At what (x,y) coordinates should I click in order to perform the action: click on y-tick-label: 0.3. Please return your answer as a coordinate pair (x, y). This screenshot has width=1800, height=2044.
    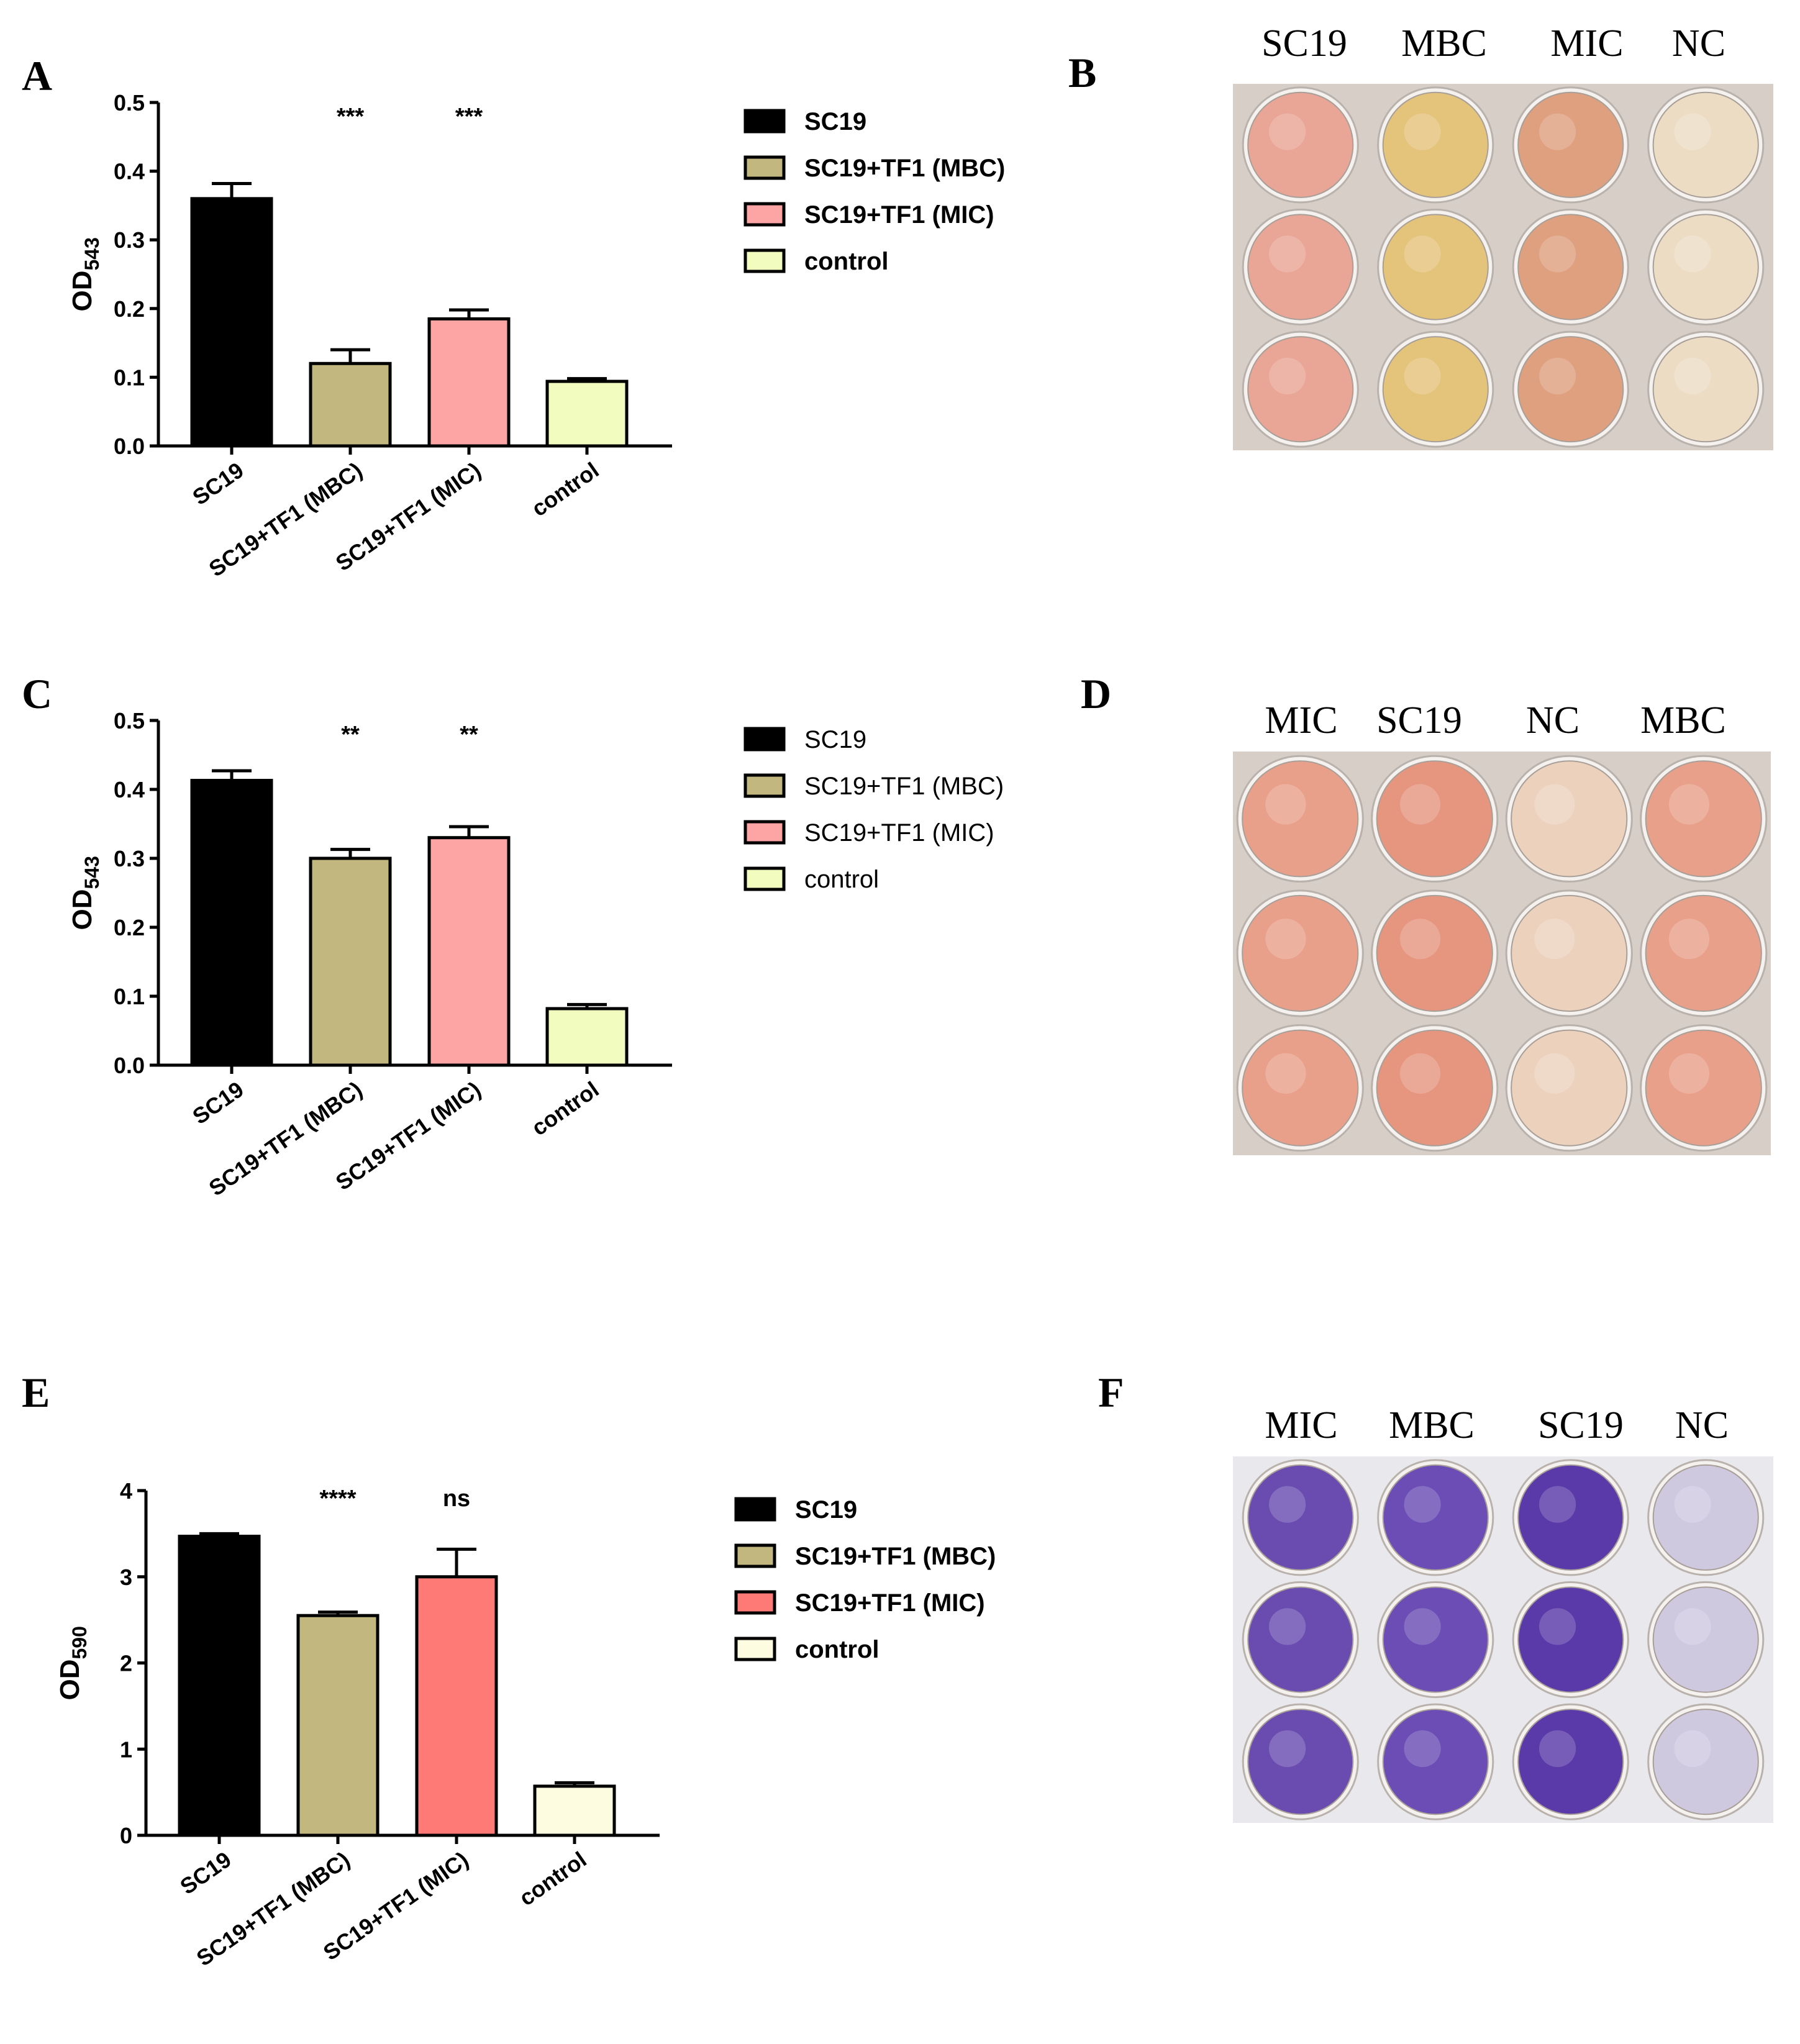
    Looking at the image, I should click on (129, 858).